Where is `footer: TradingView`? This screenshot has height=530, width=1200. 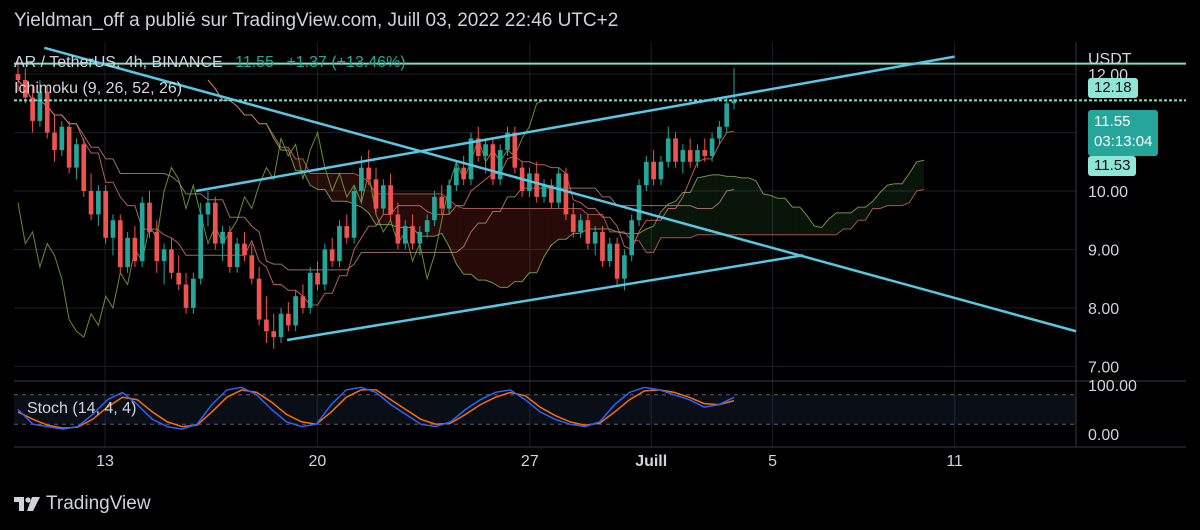
footer: TradingView is located at coordinates (82, 504).